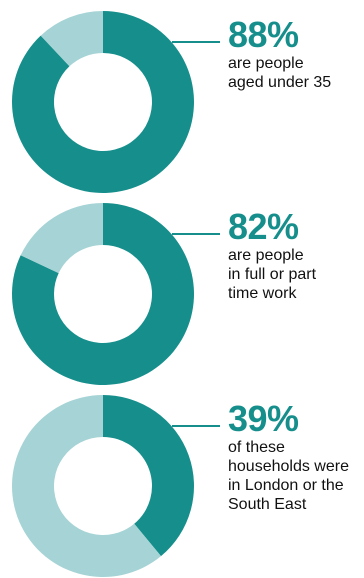  I want to click on donut-slice-highlight, so click(148, 476).